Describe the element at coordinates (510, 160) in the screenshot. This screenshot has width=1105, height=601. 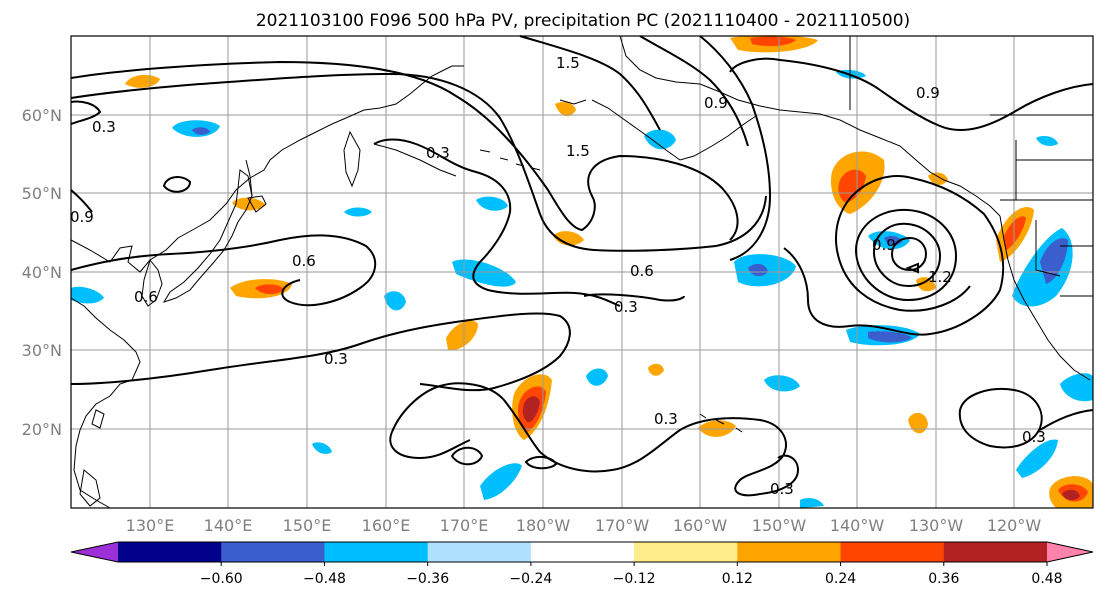
I see `coastline-aleutians` at that location.